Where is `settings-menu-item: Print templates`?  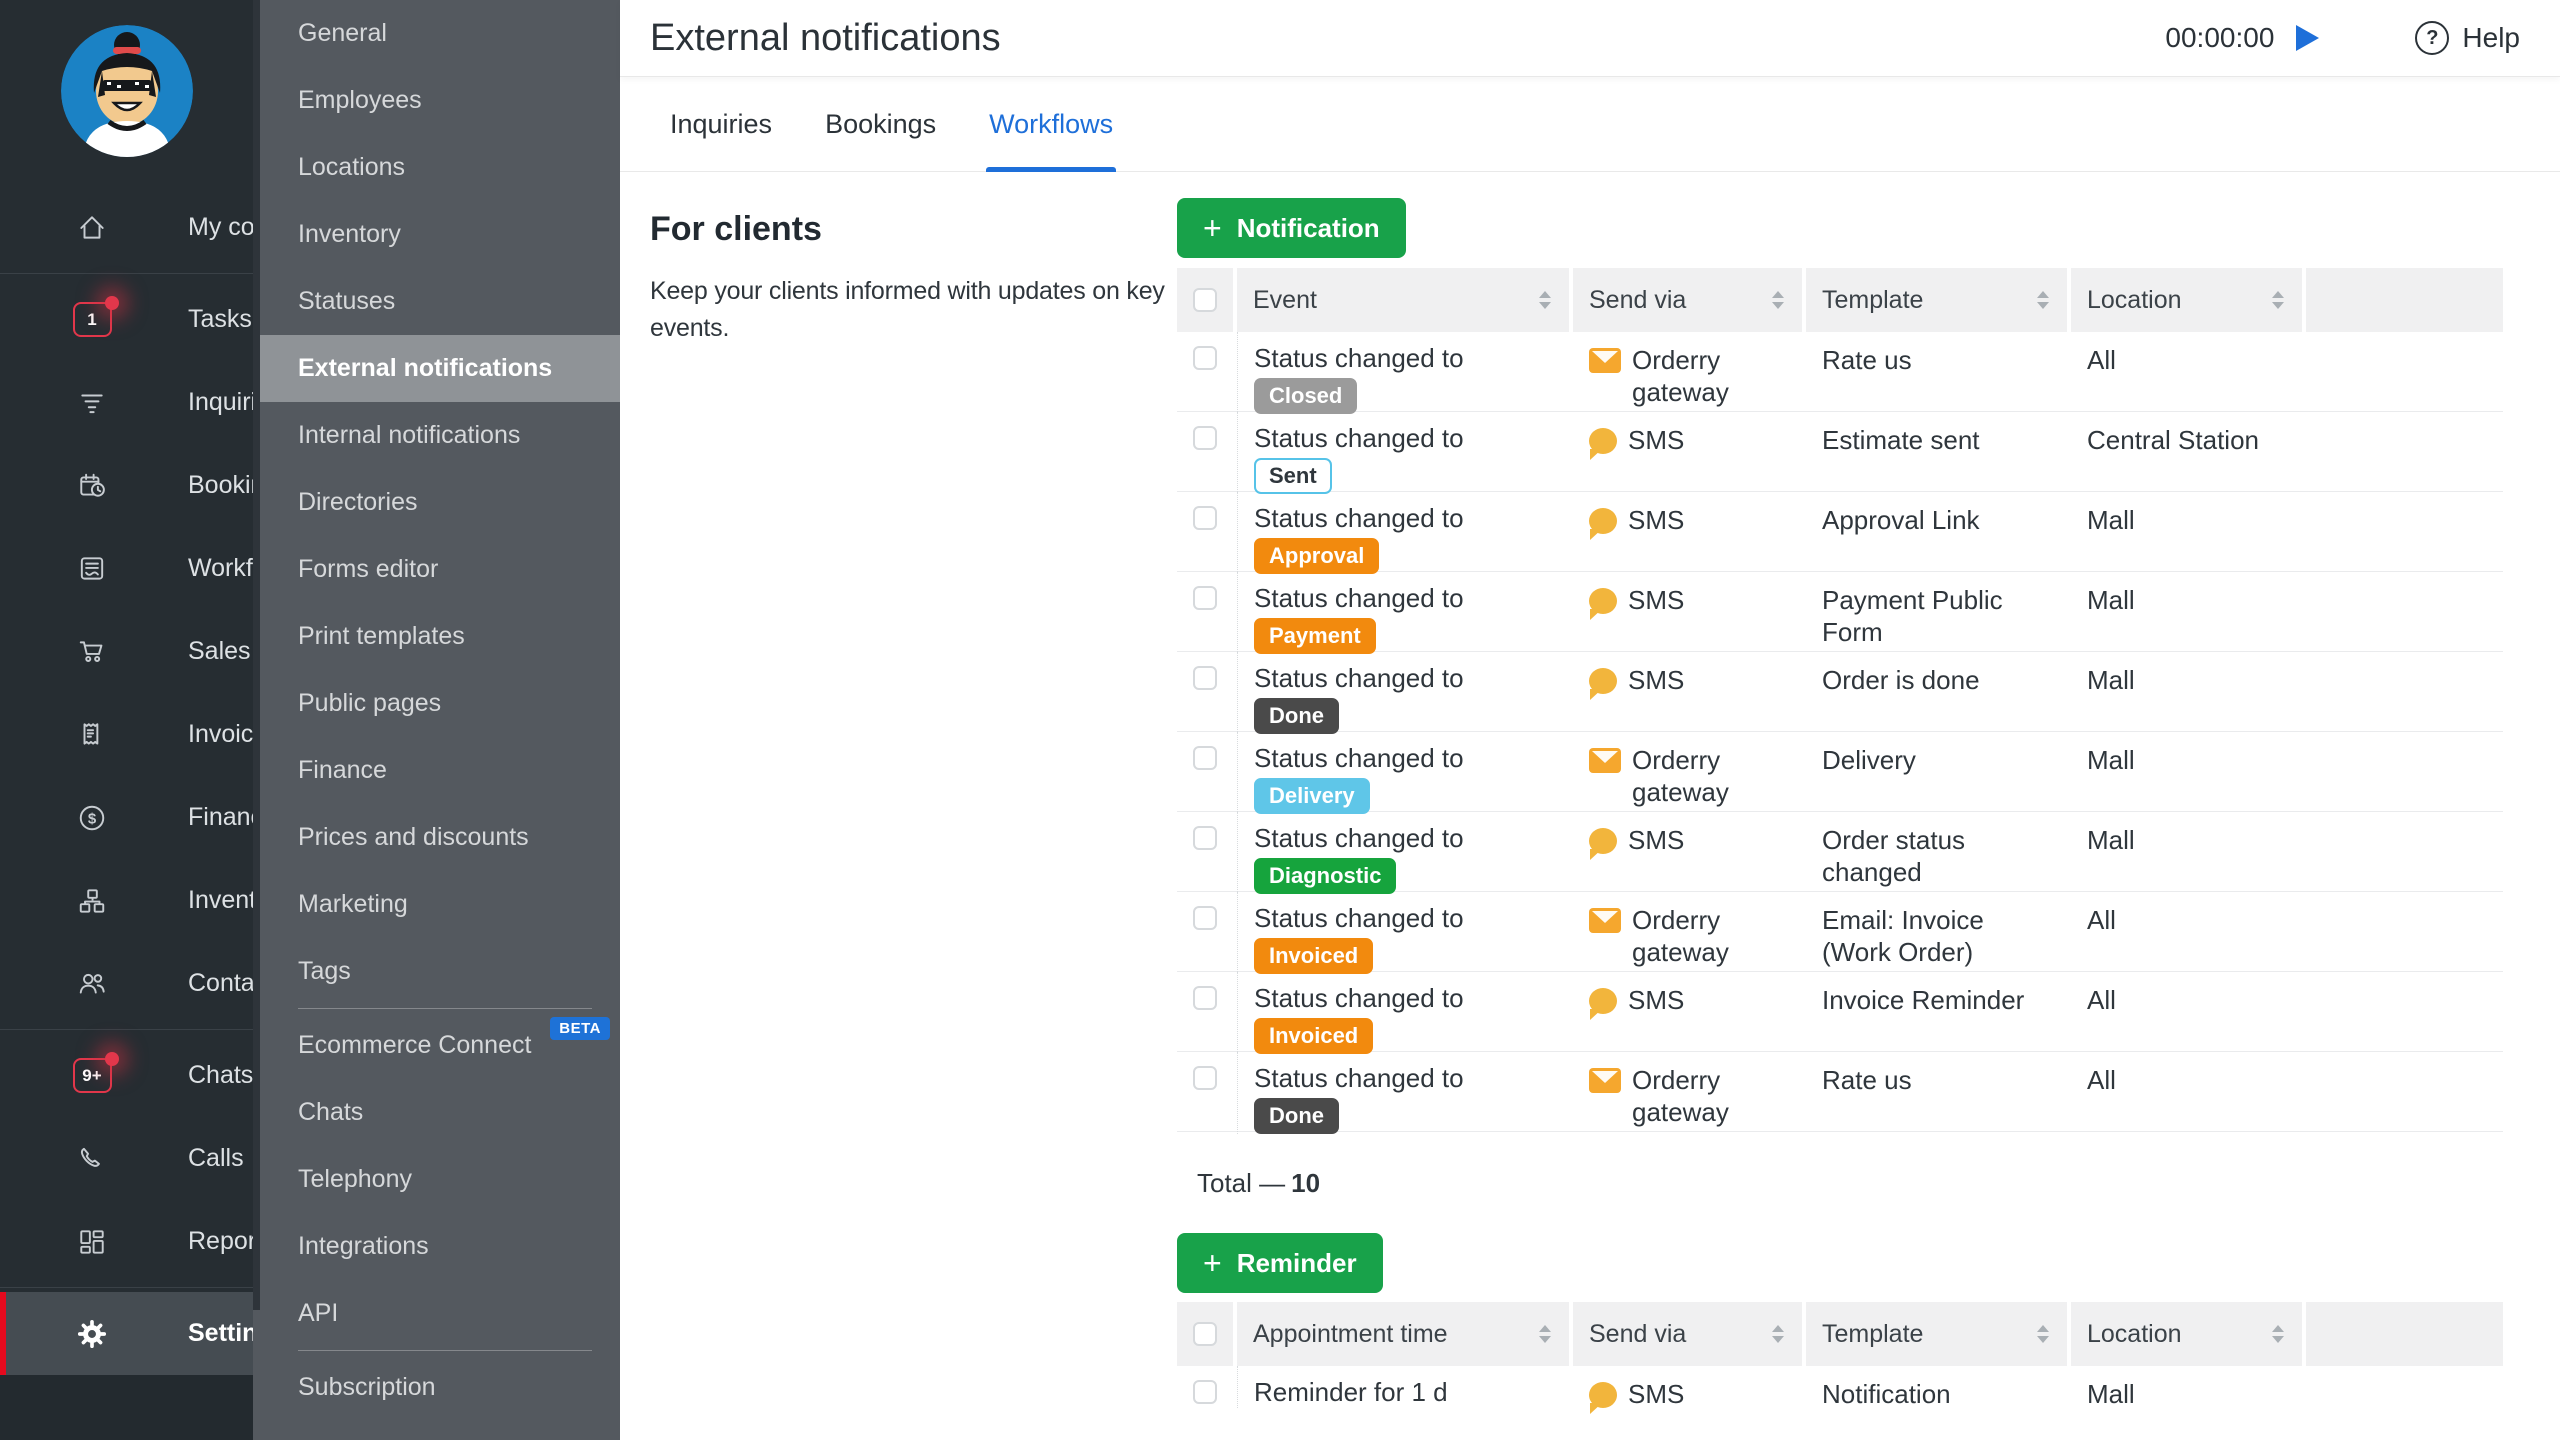 settings-menu-item: Print templates is located at coordinates (381, 636).